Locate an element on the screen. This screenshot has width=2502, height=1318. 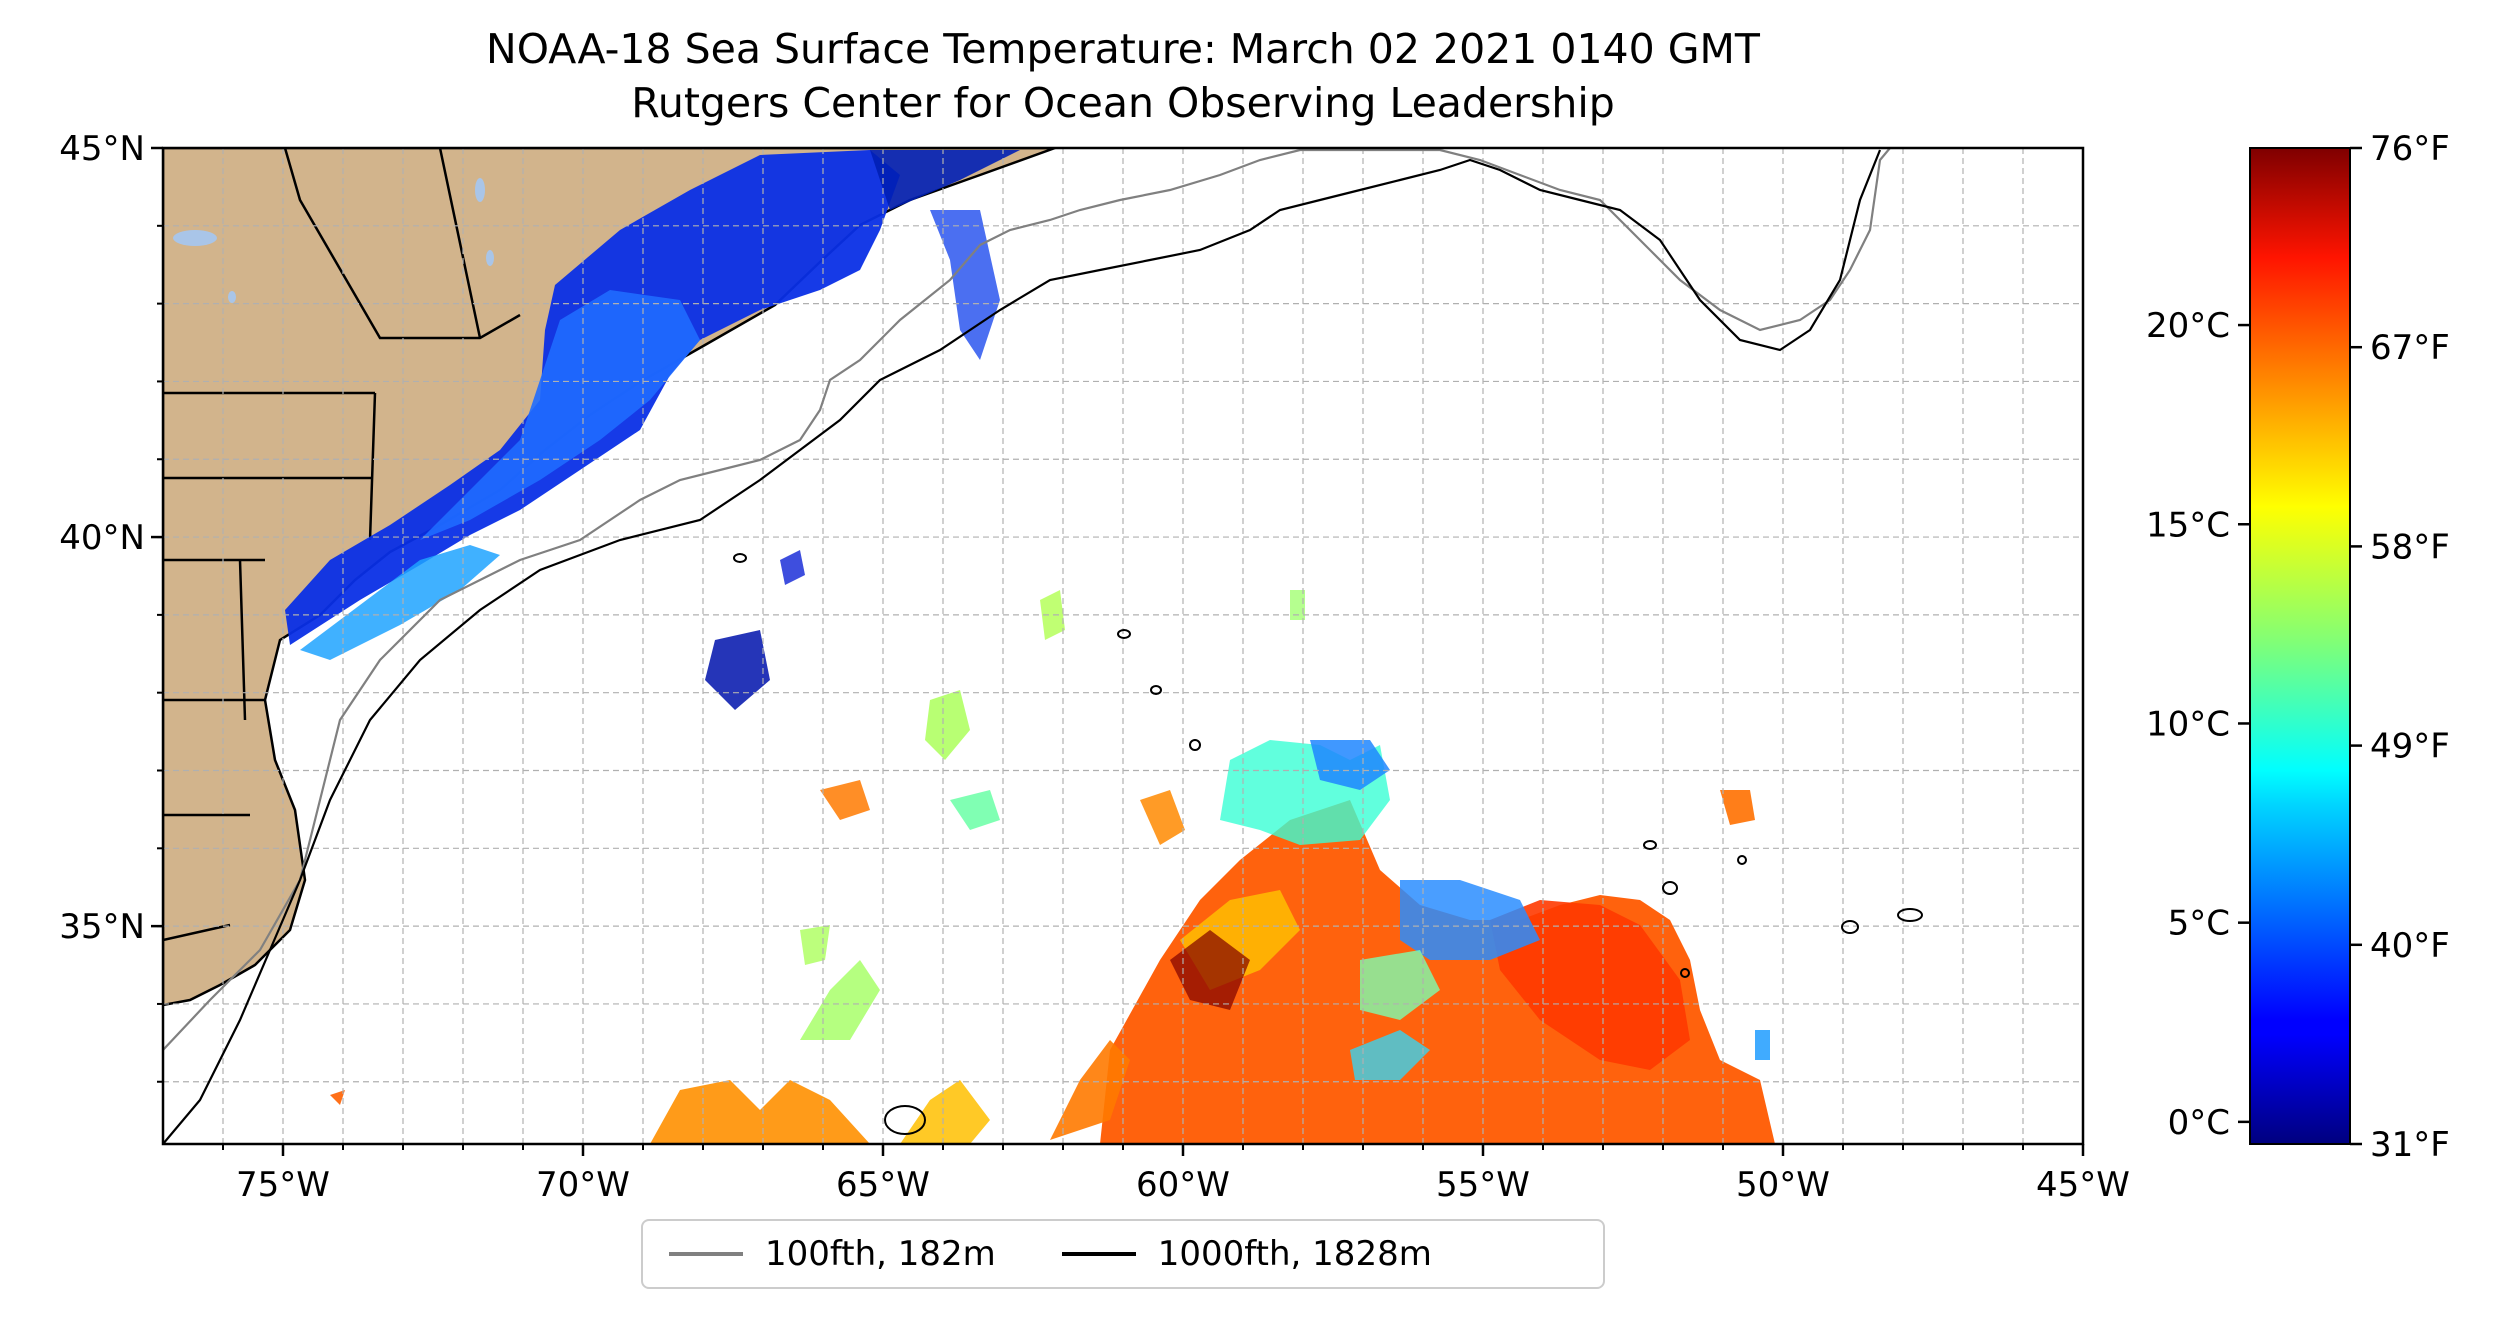
legend-label-100fth: 100fth, 182m is located at coordinates (880, 1254).